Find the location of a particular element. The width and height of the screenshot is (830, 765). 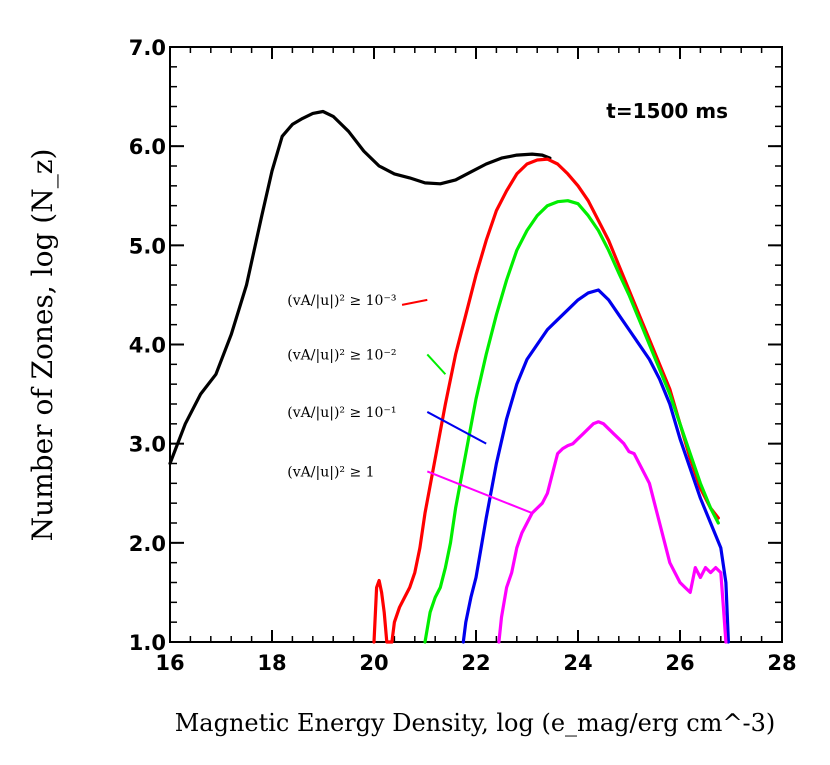

y-axis-title: Number of Zones, log (N_z) is located at coordinates (42, 345).